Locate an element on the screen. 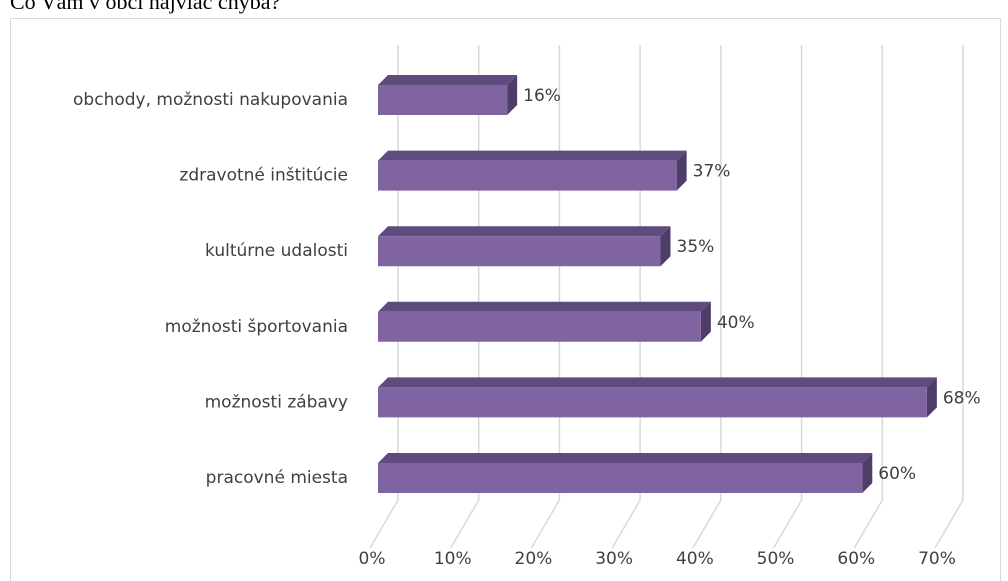 This screenshot has width=1008, height=581. x-tick-label: 40% is located at coordinates (695, 559).